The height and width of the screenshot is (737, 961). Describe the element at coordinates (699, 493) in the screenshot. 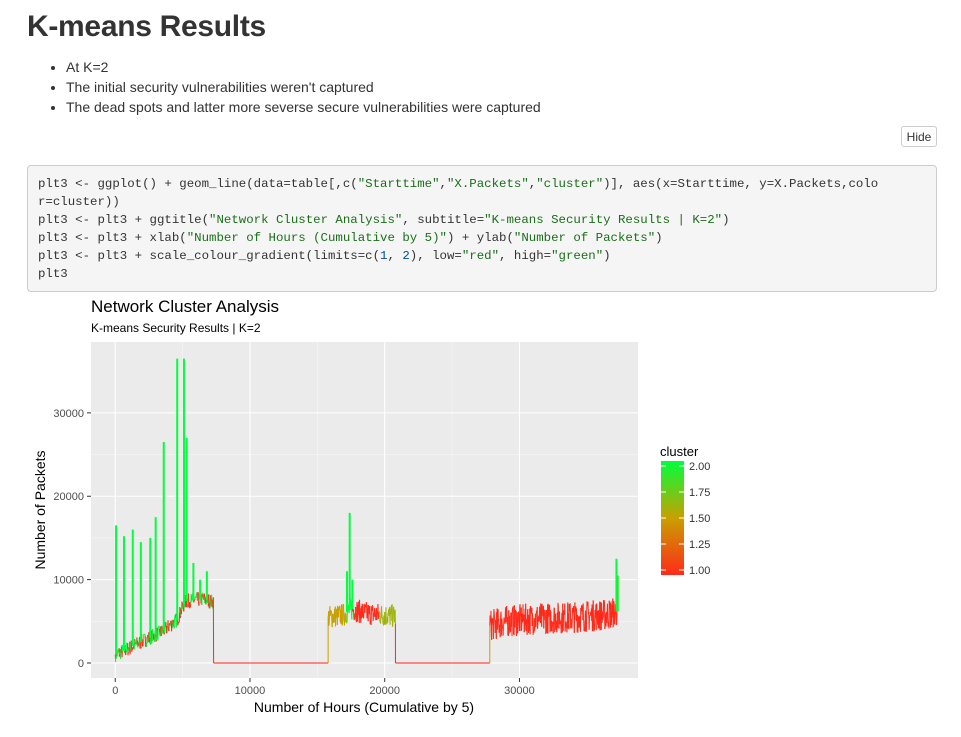

I see `legend-label: 1.75` at that location.